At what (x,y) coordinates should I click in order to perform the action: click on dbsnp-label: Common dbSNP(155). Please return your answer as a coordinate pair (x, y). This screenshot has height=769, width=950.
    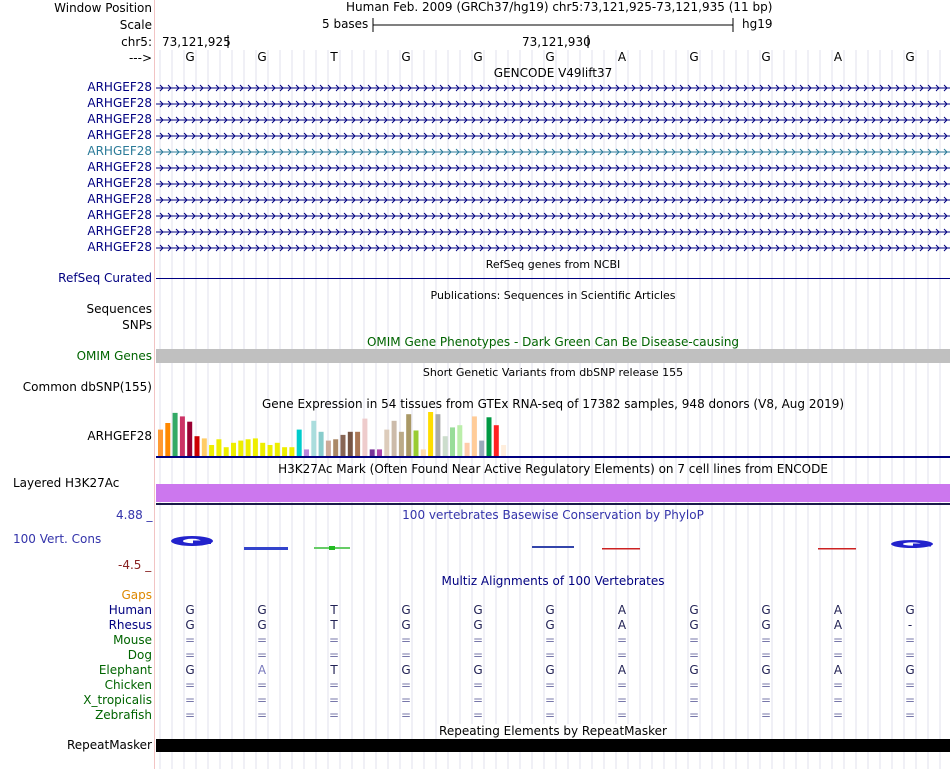
    Looking at the image, I should click on (87, 387).